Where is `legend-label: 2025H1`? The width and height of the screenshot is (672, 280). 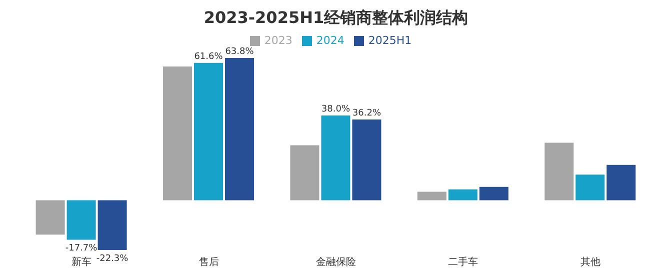
legend-label: 2025H1 is located at coordinates (390, 40).